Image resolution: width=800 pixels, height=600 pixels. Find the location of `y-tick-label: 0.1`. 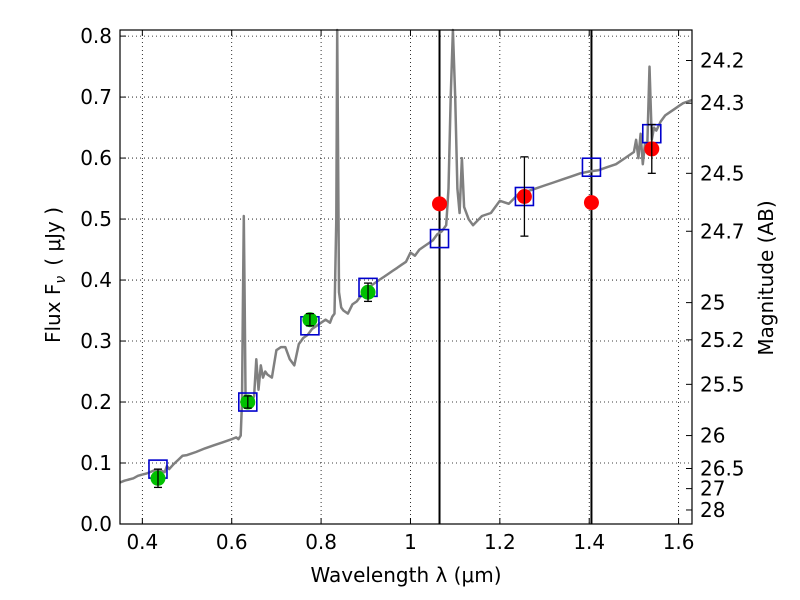

y-tick-label: 0.1 is located at coordinates (96, 463).